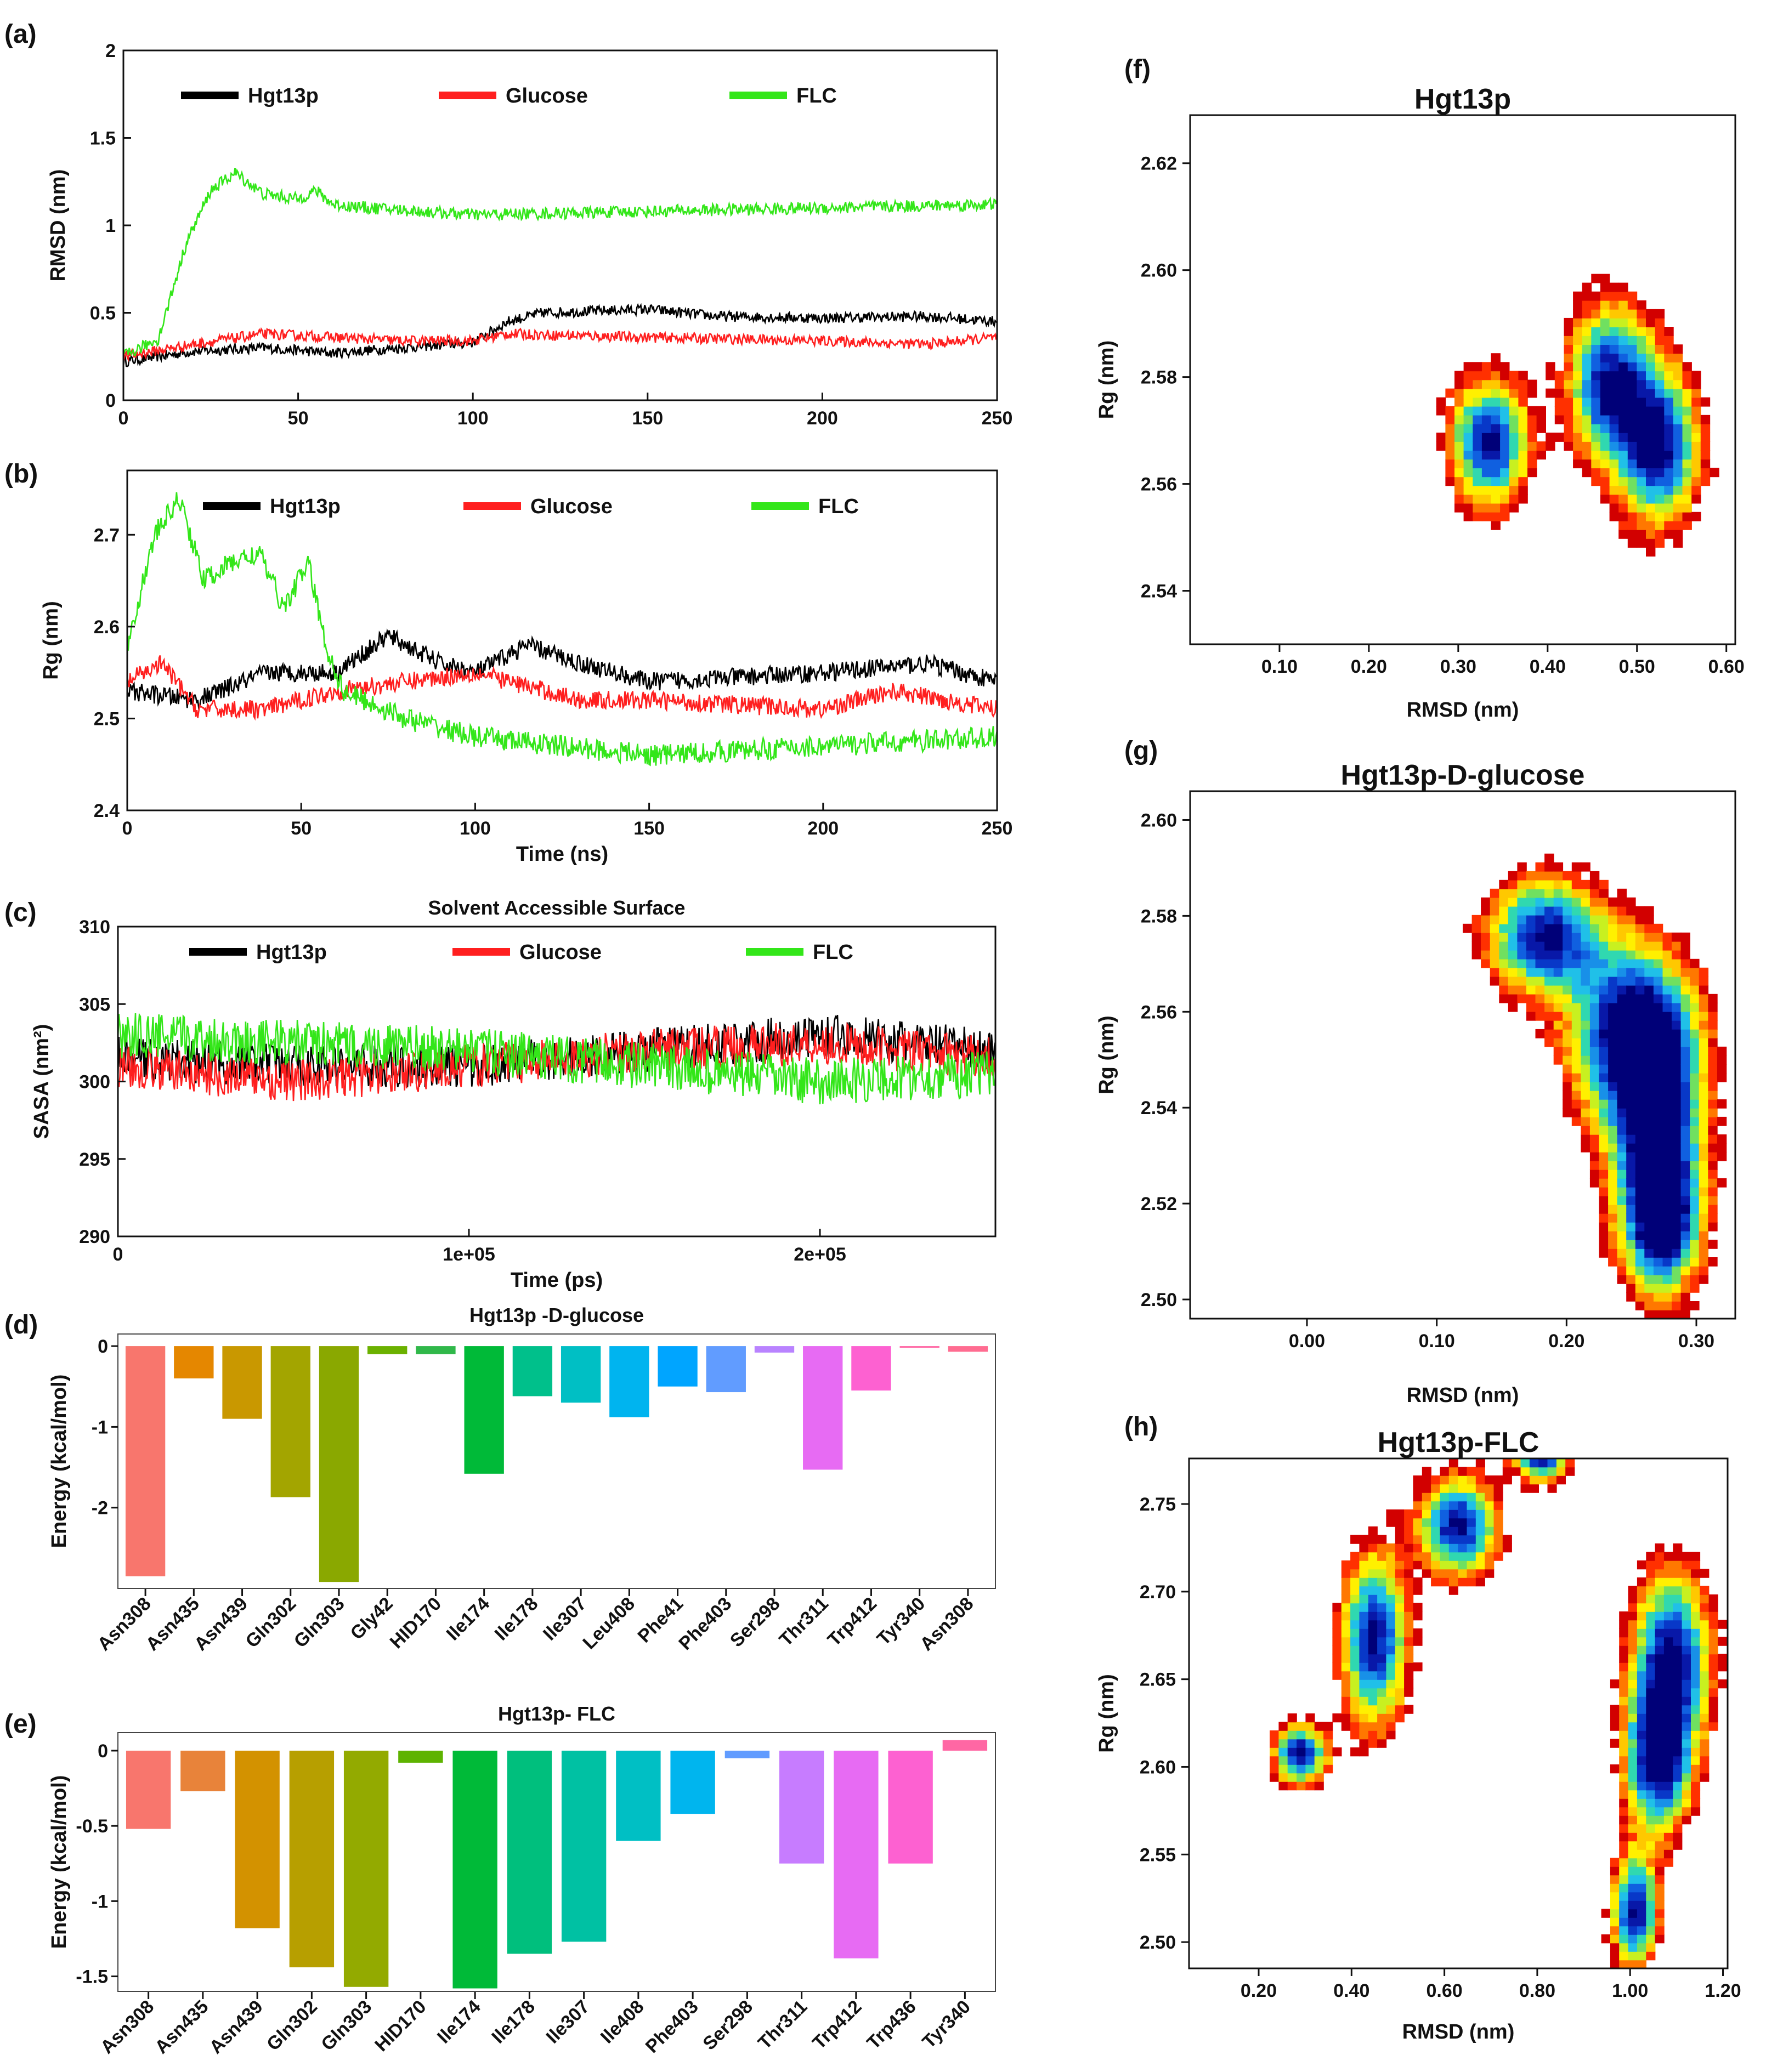 This screenshot has width=1783, height=2072. Describe the element at coordinates (110, 400) in the screenshot. I see `y-tick-label: 0` at that location.